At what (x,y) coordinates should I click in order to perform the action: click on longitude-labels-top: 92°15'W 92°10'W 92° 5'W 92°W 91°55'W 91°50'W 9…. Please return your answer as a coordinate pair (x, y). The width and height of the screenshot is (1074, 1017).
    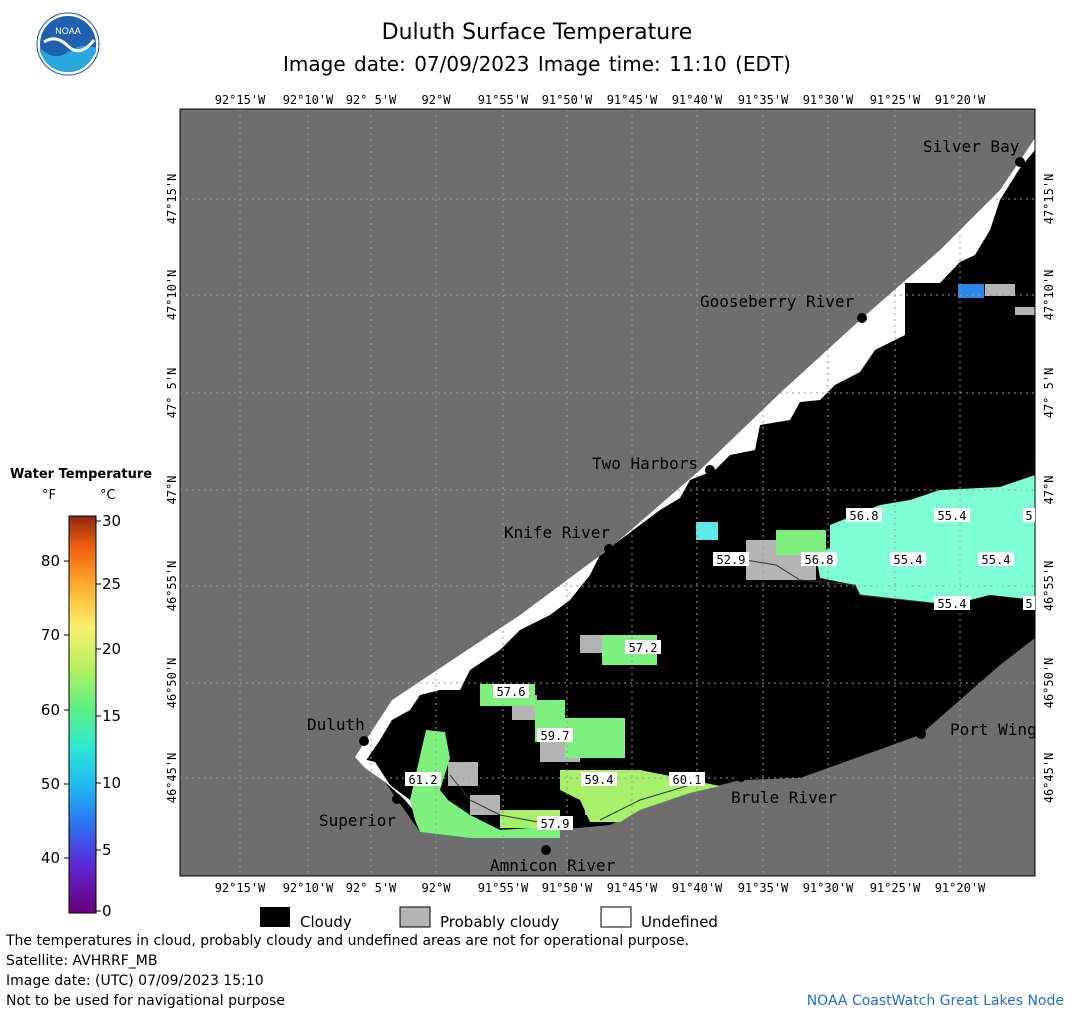
    Looking at the image, I should click on (600, 100).